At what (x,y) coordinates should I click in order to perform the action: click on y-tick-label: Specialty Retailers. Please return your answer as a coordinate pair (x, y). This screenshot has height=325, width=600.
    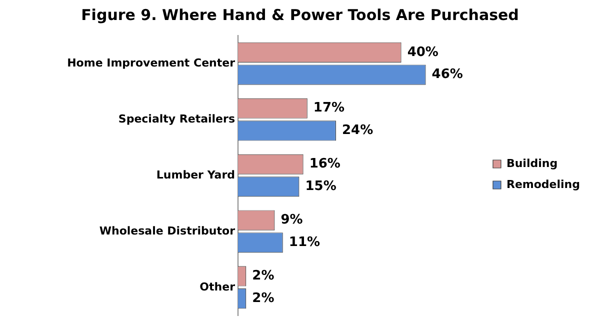
    Looking at the image, I should click on (177, 119).